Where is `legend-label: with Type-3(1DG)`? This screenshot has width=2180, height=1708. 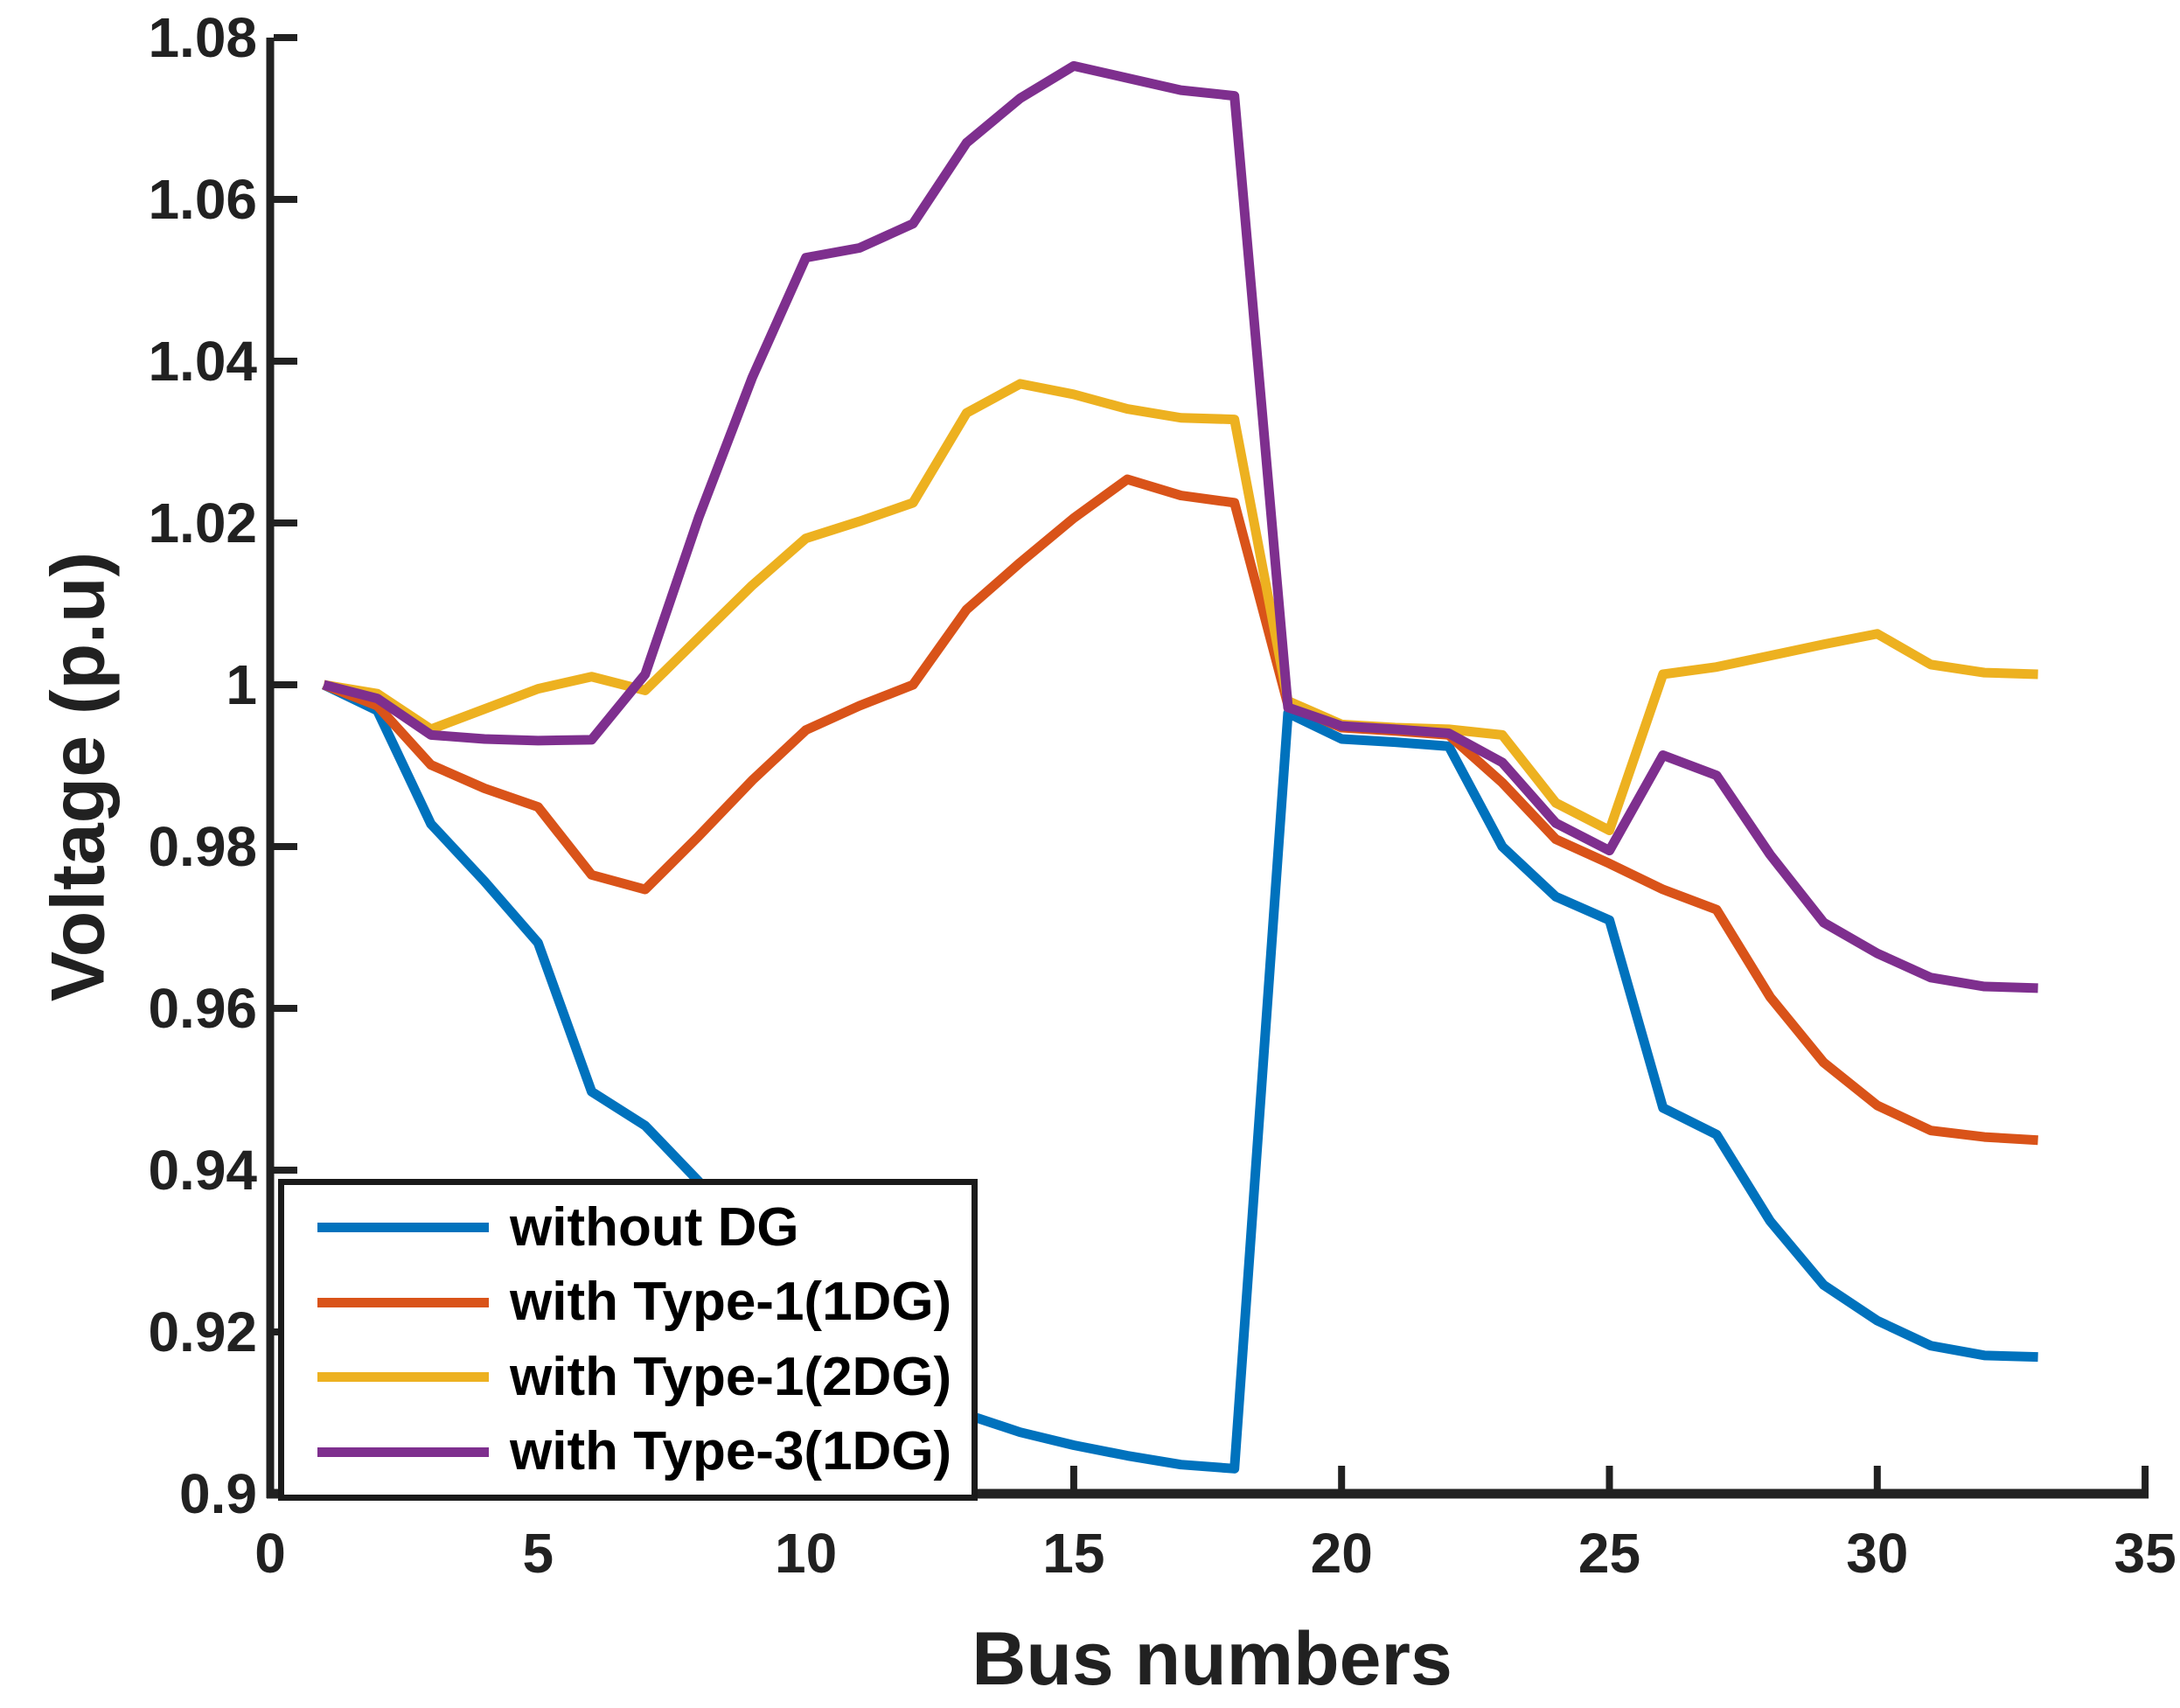 legend-label: with Type-3(1DG) is located at coordinates (731, 1451).